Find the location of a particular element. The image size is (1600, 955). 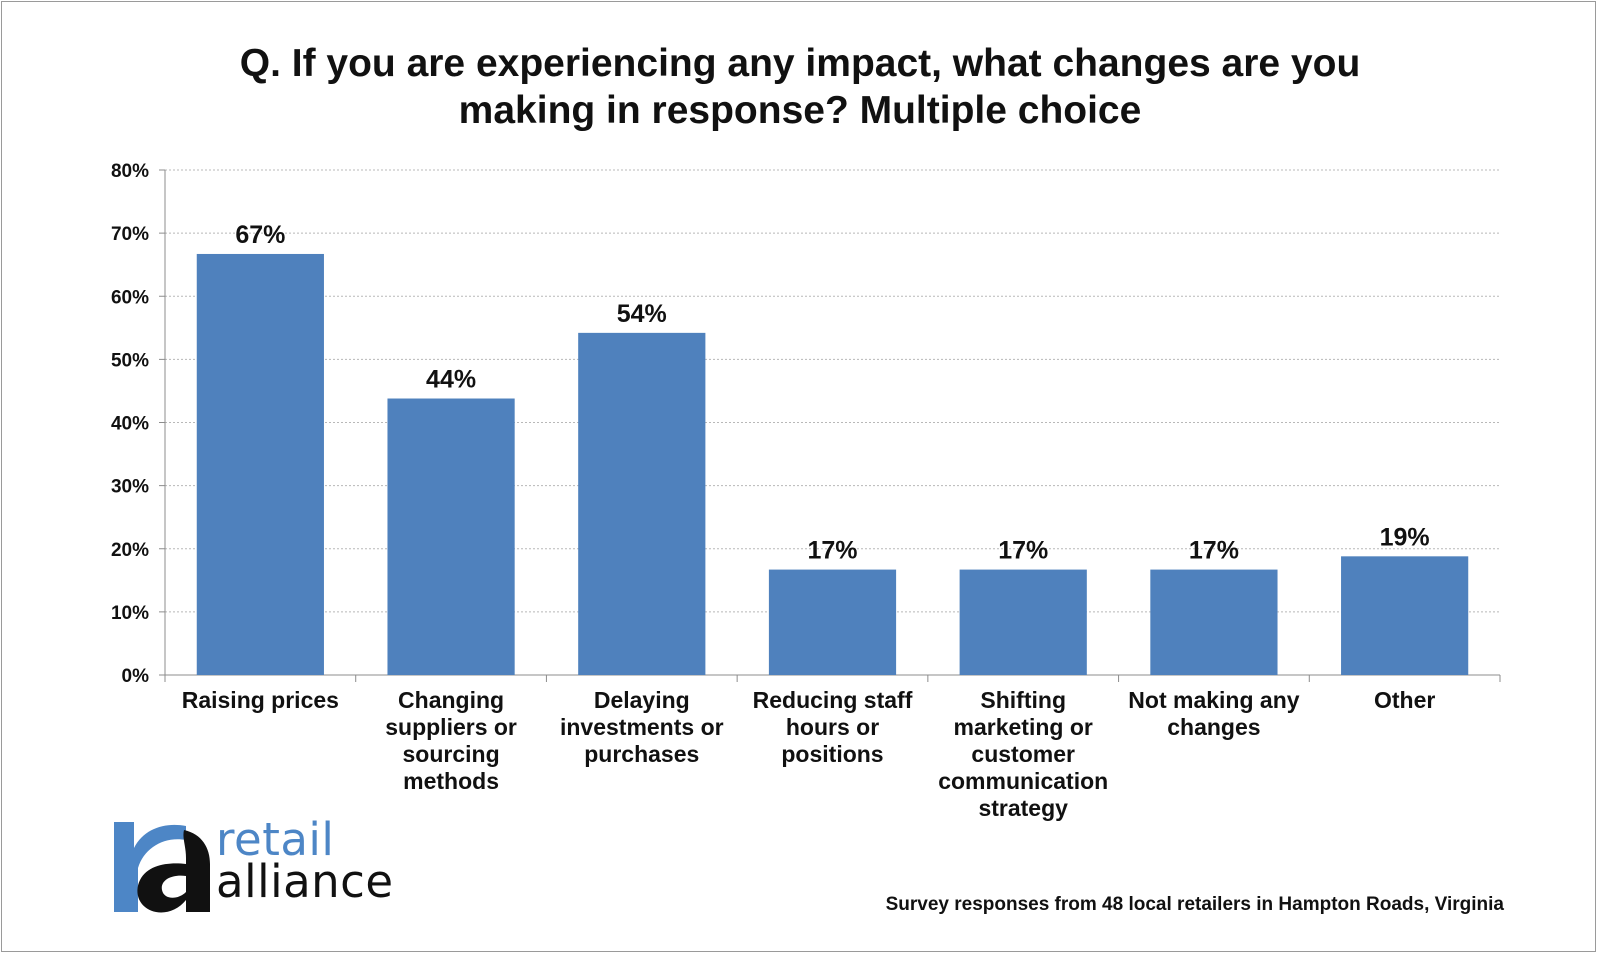

y-tick-label-60: 60% is located at coordinates (130, 297).